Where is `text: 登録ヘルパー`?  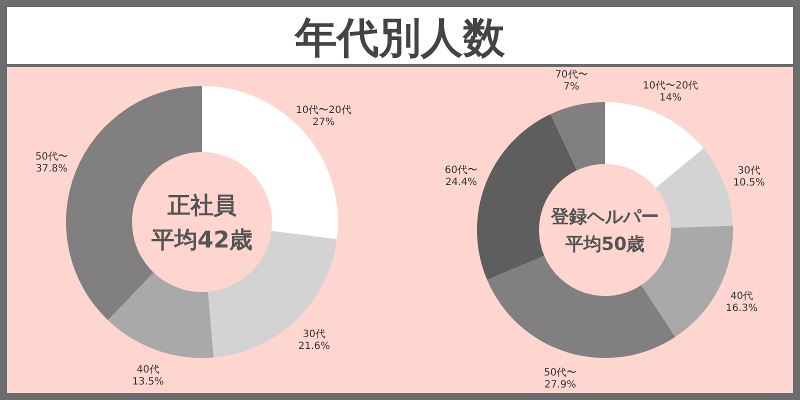
text: 登録ヘルパー is located at coordinates (604, 217).